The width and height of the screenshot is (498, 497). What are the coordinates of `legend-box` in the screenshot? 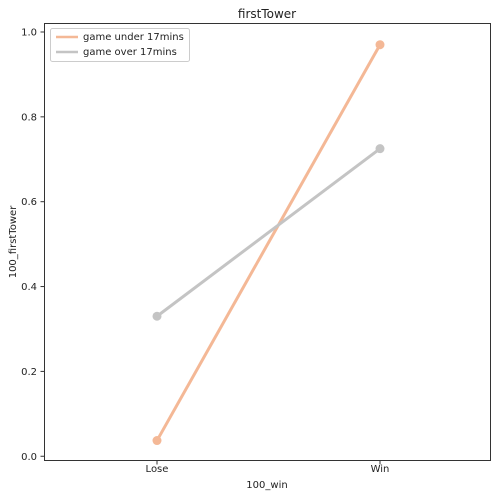 It's located at (120, 45).